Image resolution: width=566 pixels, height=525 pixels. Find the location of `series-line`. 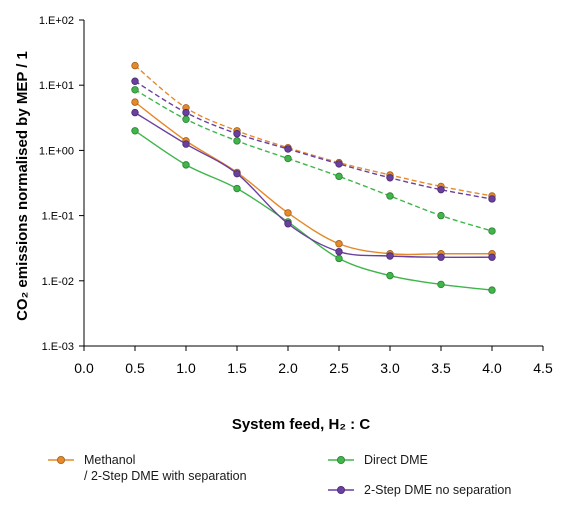

series-line is located at coordinates (313, 140).